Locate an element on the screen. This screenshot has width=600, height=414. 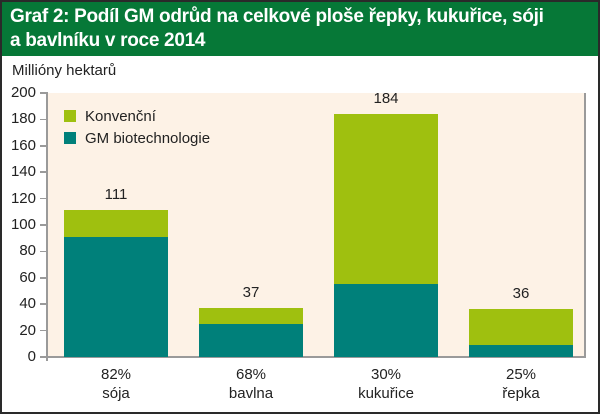
category-name: kukuřice is located at coordinates (386, 393).